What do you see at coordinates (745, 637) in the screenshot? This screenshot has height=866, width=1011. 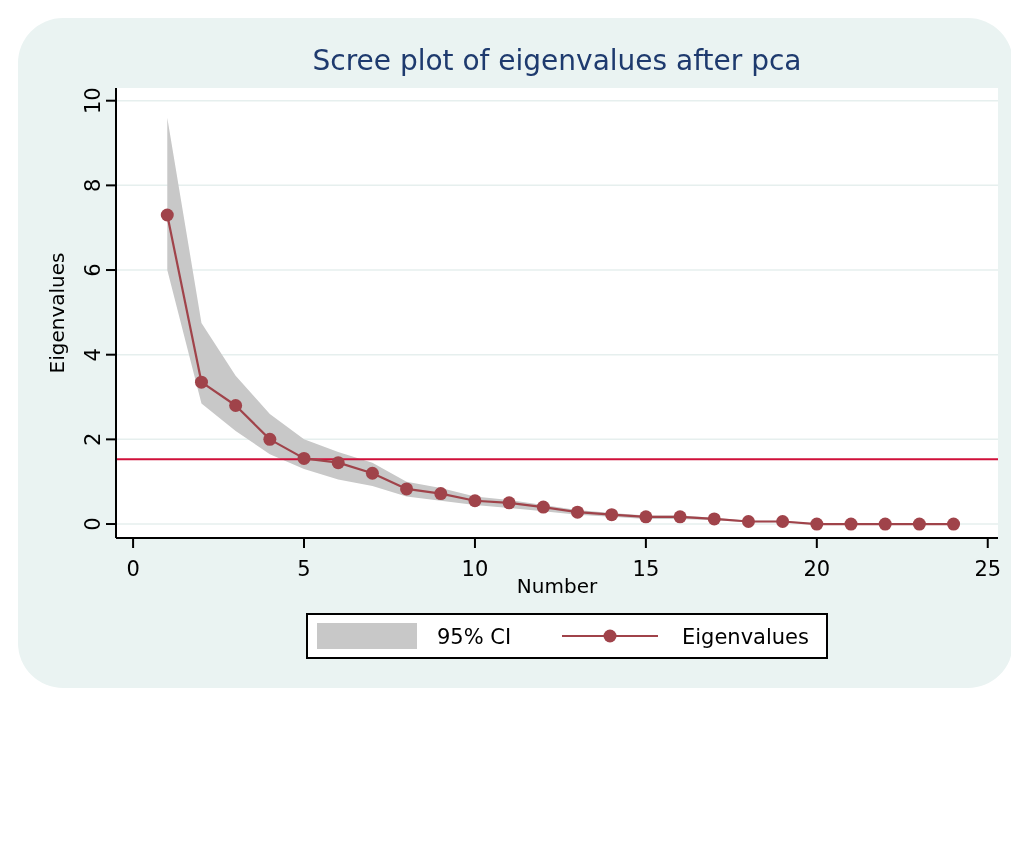 I see `legend-label: Eigenvalues` at bounding box center [745, 637].